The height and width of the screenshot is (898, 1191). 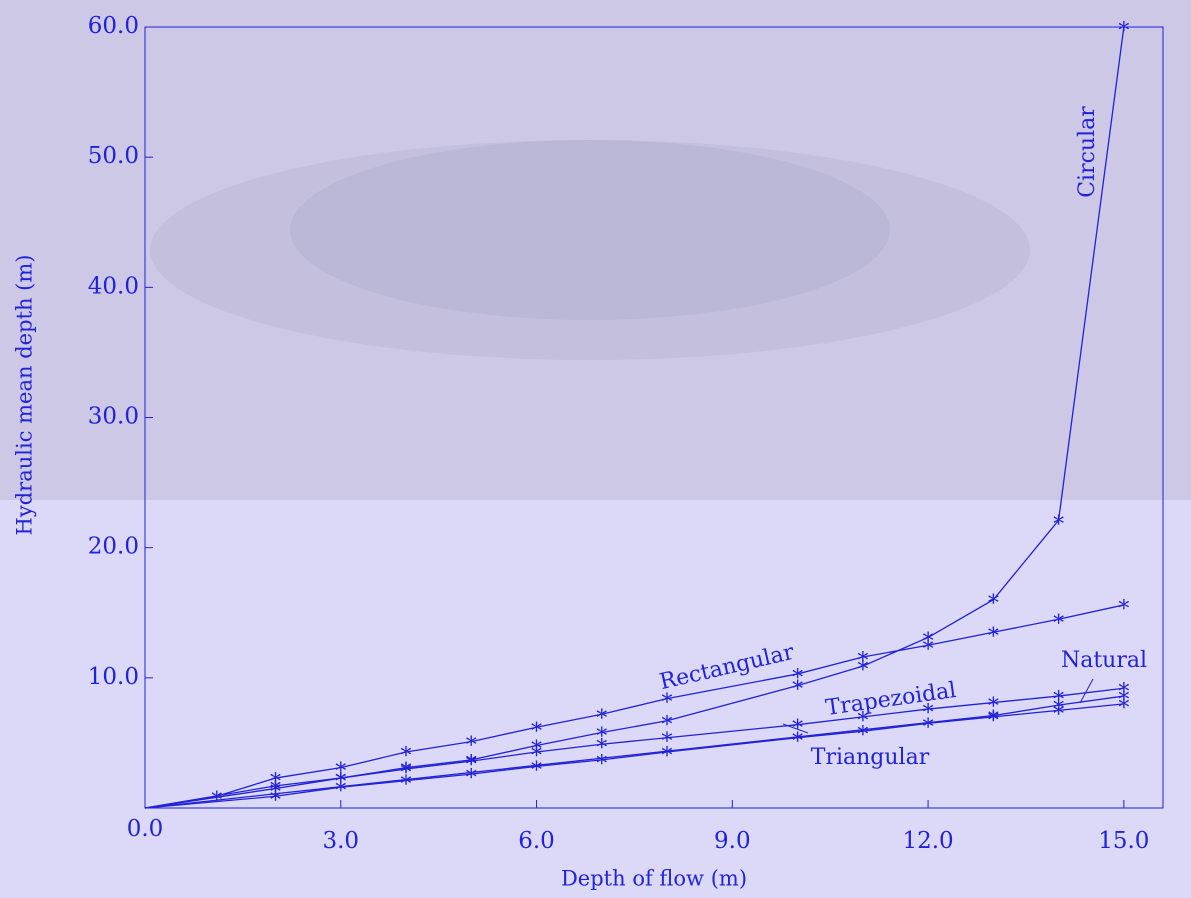 I want to click on x-tick-label: 3.0, so click(x=340, y=841).